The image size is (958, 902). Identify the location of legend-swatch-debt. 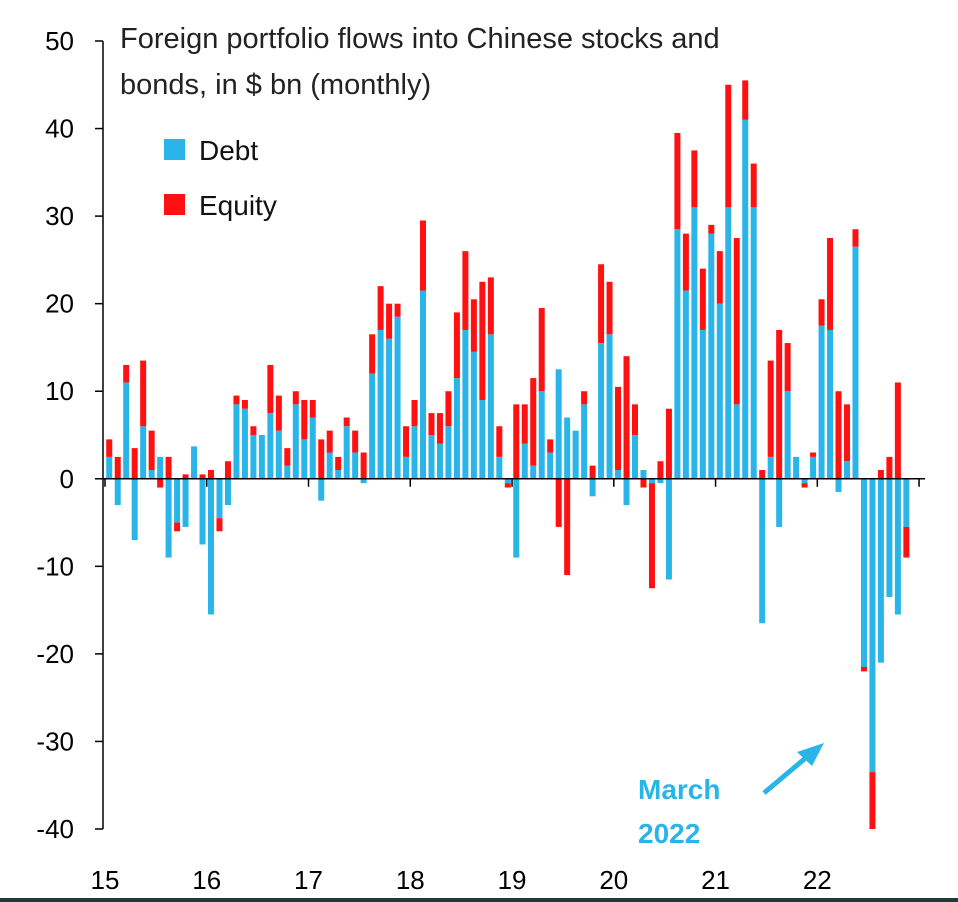
(174, 149).